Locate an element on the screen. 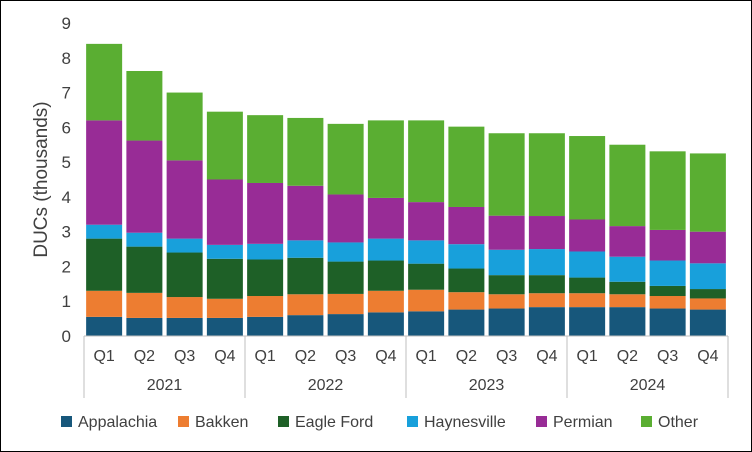  x-tick-label-5: Q1 is located at coordinates (264, 356).